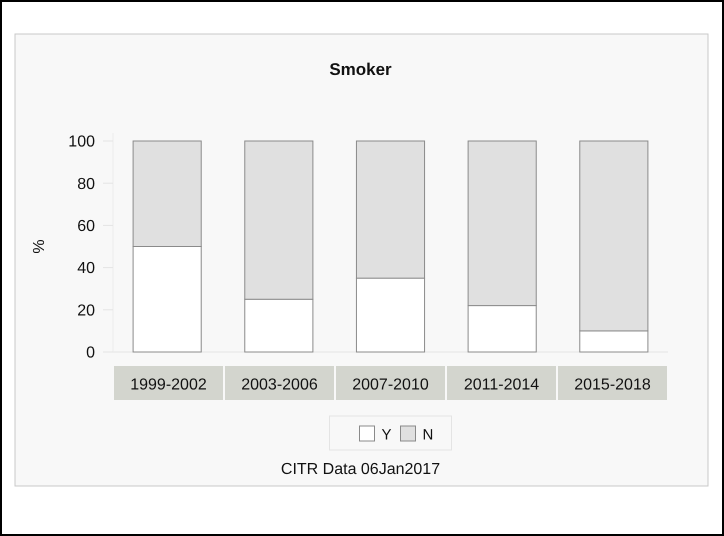 This screenshot has height=536, width=724. Describe the element at coordinates (86, 311) in the screenshot. I see `y-tick-label: 20` at that location.